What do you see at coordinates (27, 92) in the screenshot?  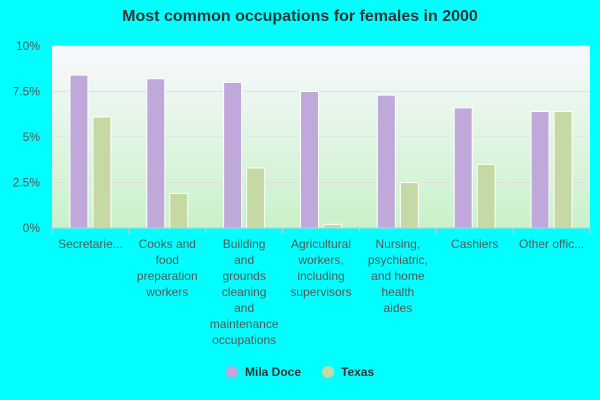 I see `y-tick-label: 7.5%` at bounding box center [27, 92].